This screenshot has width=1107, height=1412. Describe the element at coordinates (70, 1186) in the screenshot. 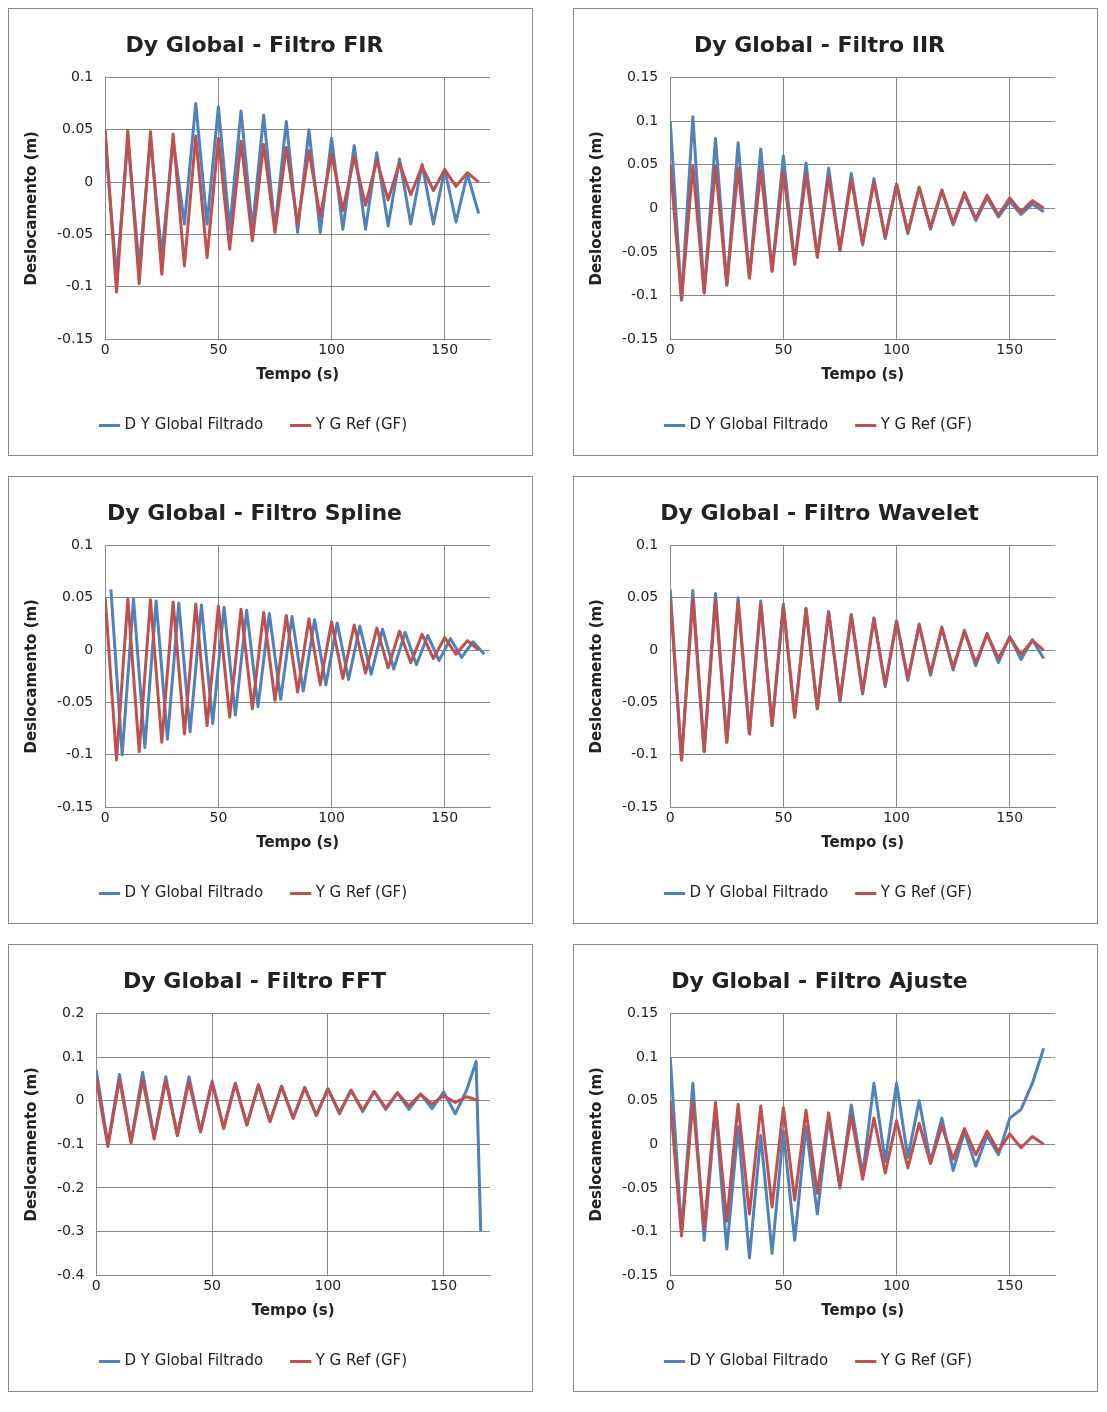

I see `y-tick-label: -0.2` at that location.